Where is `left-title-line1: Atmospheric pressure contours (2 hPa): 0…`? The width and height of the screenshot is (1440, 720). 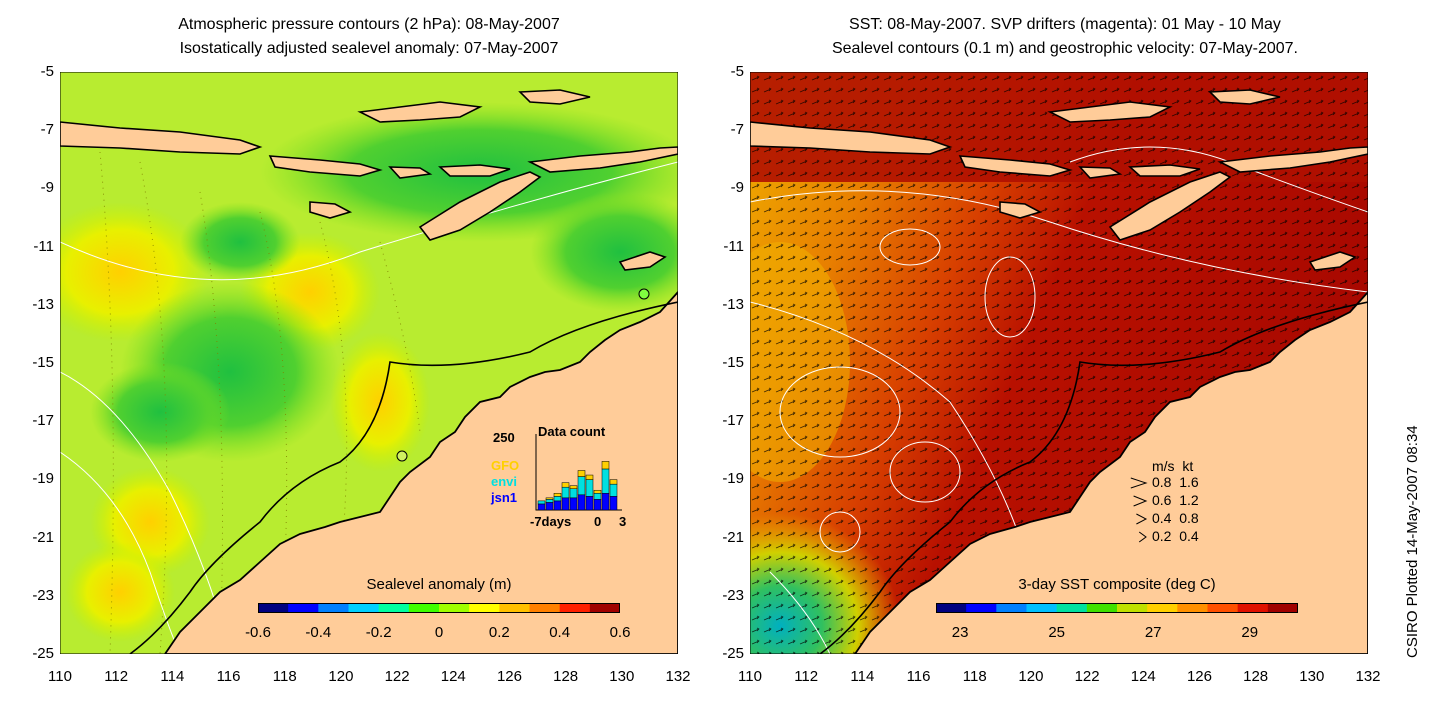
left-title-line1: Atmospheric pressure contours (2 hPa): 0… is located at coordinates (369, 24).